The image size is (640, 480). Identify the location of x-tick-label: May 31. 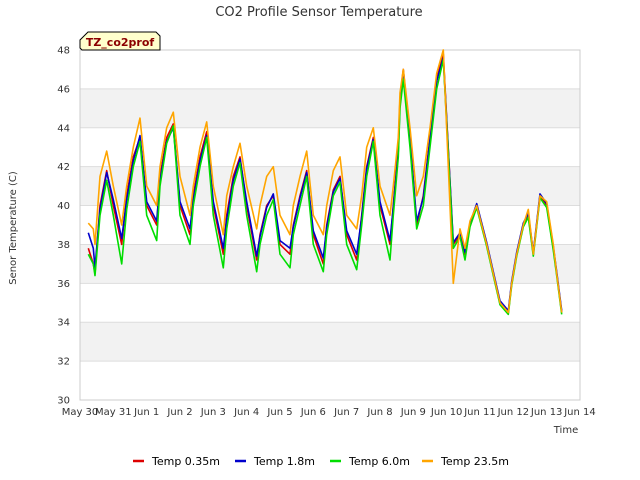
(113, 412).